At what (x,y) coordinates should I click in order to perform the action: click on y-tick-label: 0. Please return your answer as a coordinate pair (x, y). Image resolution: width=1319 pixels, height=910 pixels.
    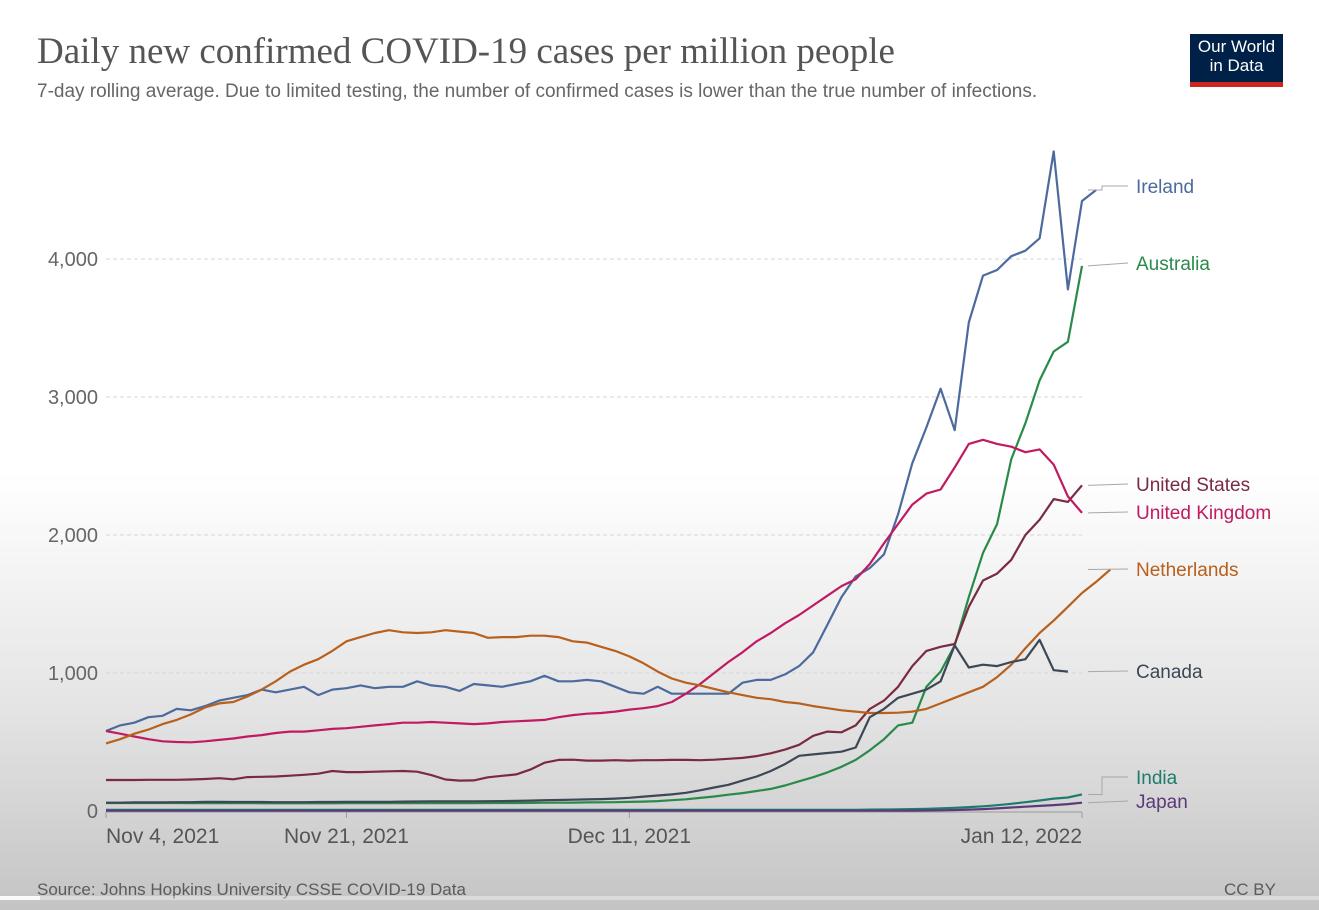
    Looking at the image, I should click on (92, 812).